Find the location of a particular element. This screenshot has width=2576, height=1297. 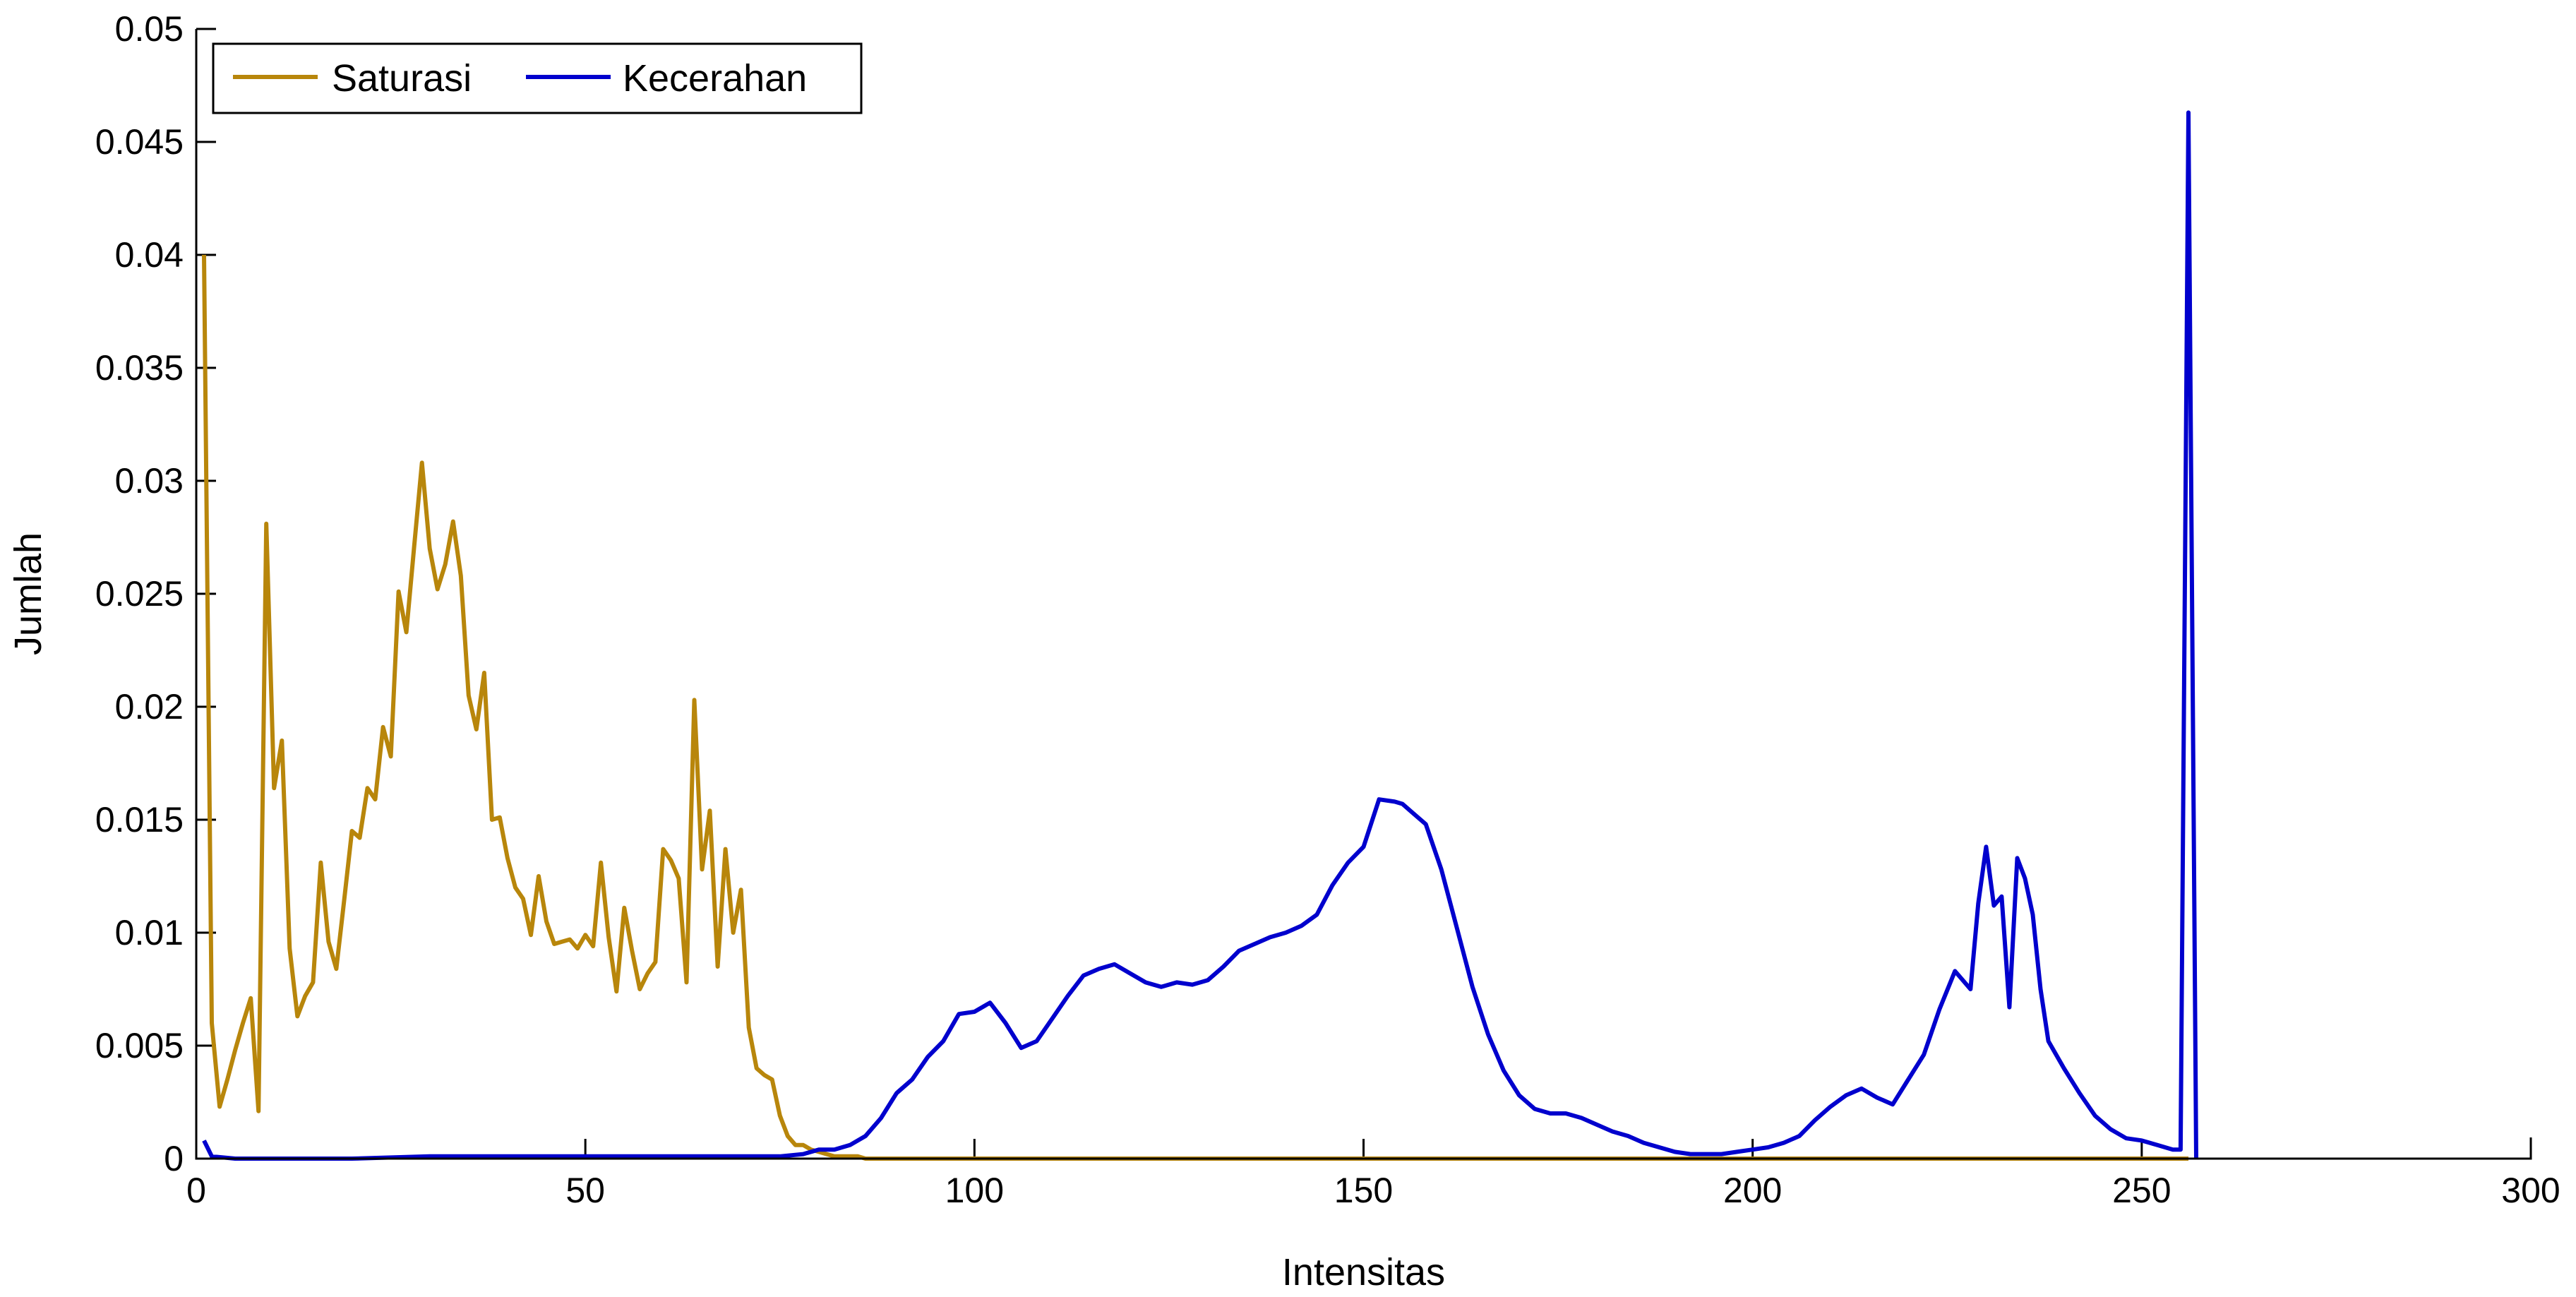

y-tick-label: 0.045 is located at coordinates (139, 142).